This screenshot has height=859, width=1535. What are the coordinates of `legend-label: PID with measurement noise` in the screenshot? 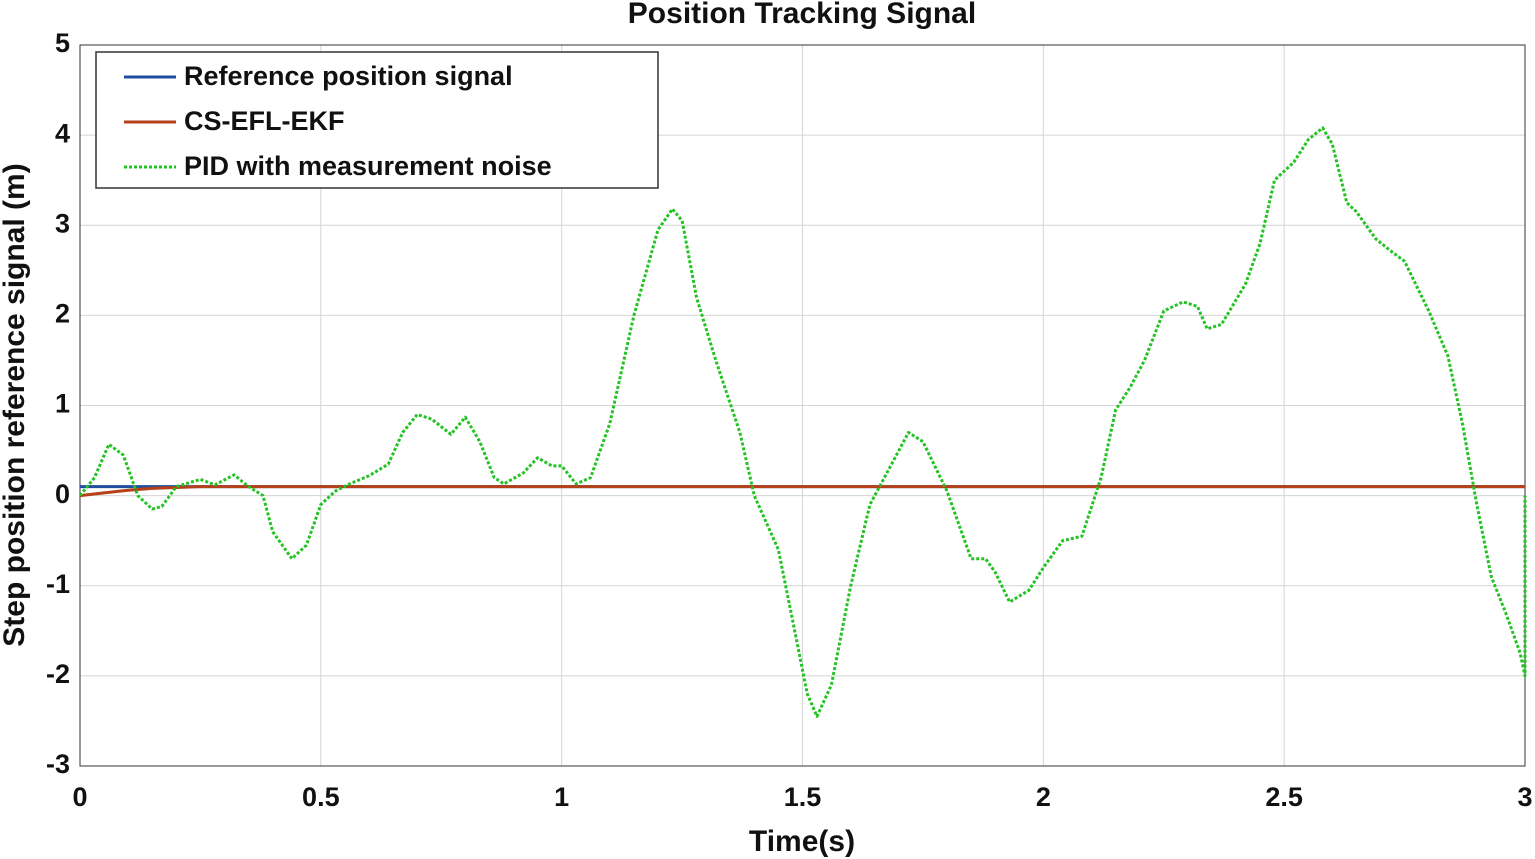 It's located at (368, 166).